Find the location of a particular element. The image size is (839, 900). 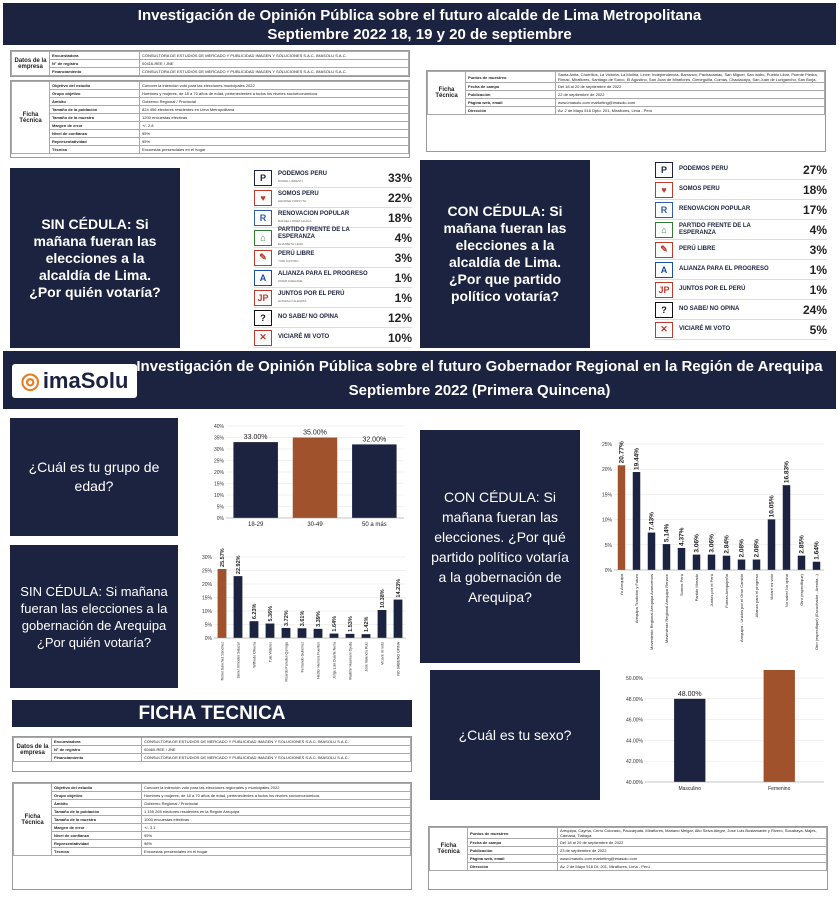

data-label: 10.05% is located at coordinates (772, 506).